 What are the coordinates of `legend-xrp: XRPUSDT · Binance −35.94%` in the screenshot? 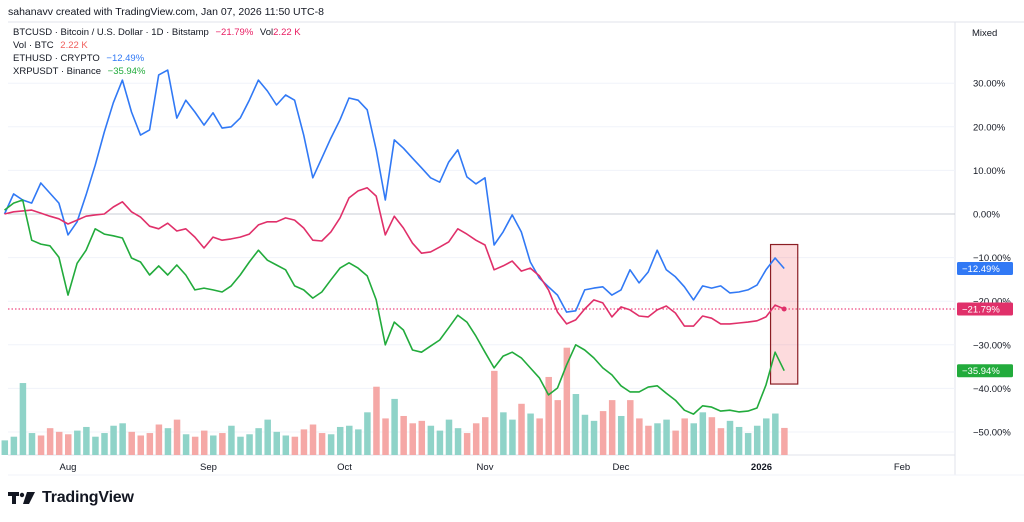 It's located at (79, 71).